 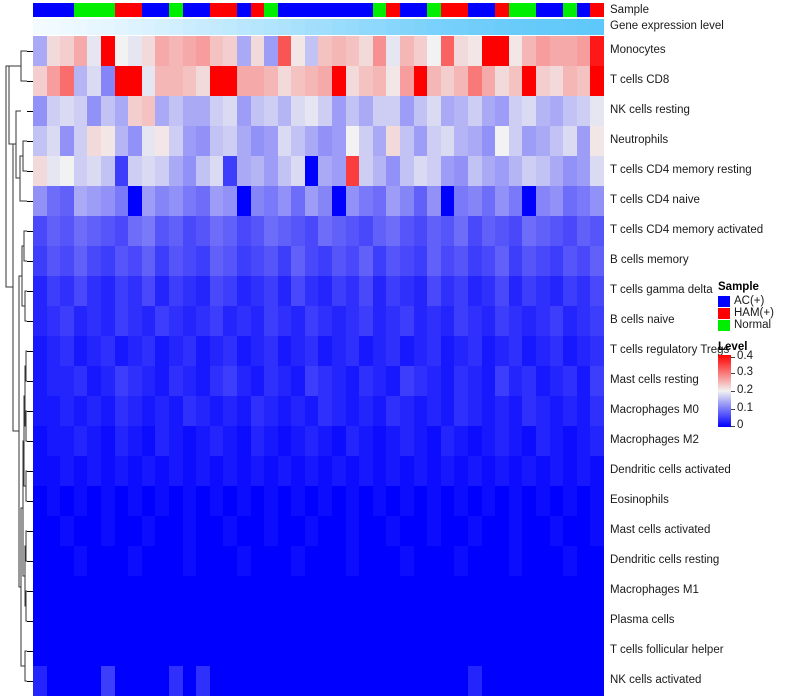 I want to click on level-legend-title: Level, so click(x=733, y=346).